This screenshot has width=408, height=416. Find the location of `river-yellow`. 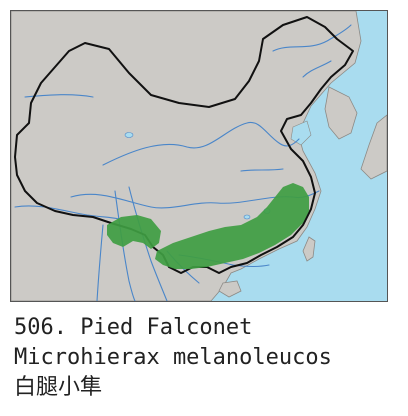

river-yellow is located at coordinates (201, 143).